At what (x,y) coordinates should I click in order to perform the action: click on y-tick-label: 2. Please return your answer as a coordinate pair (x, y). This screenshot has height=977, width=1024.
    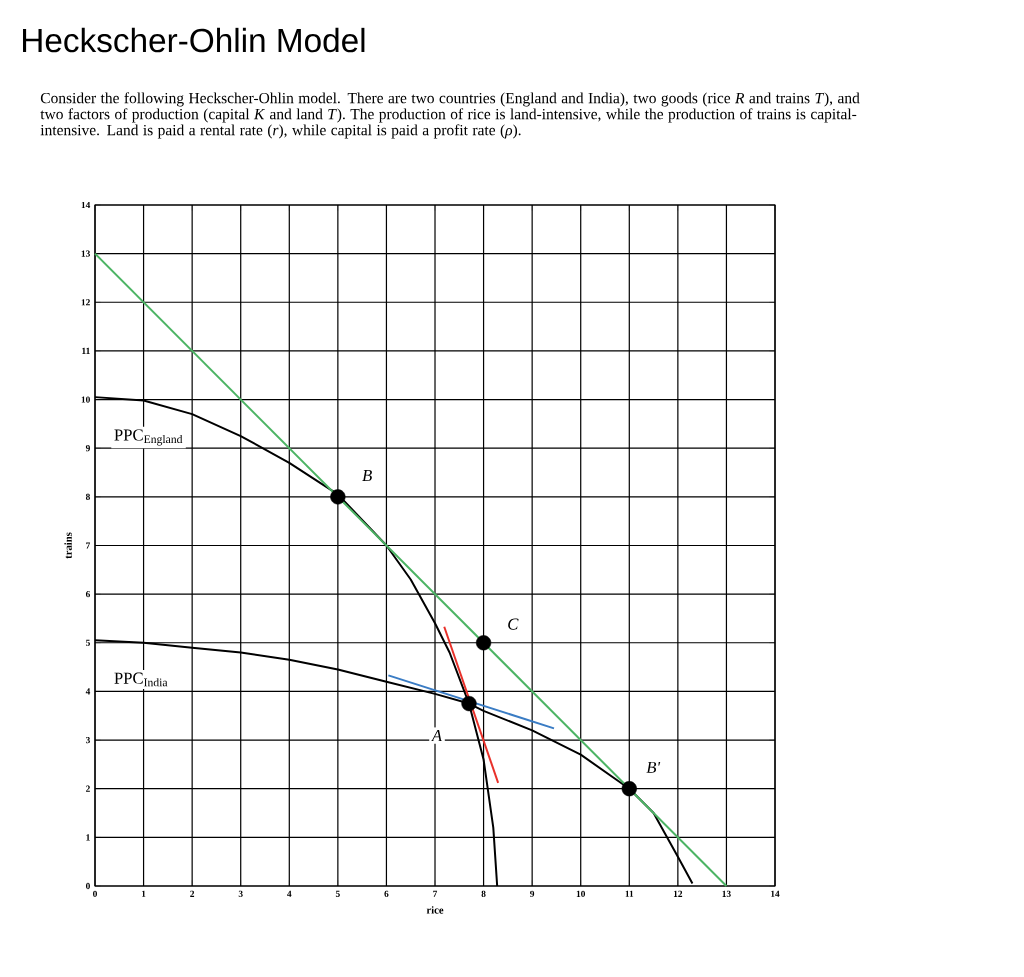
    Looking at the image, I should click on (88, 788).